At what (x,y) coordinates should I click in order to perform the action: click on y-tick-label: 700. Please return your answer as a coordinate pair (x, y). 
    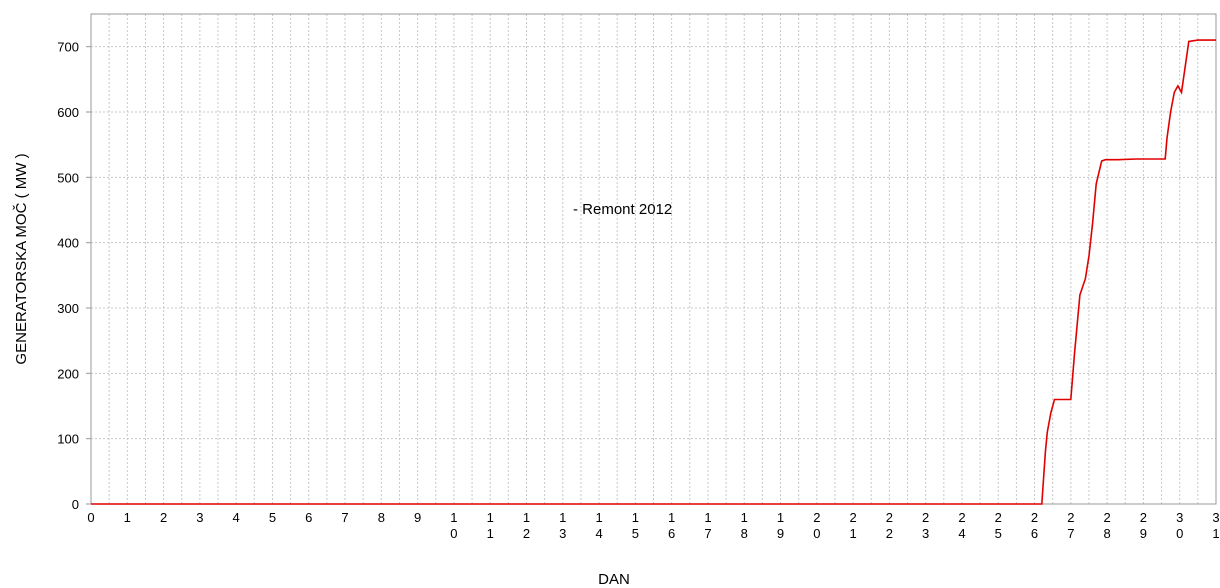
    Looking at the image, I should click on (68, 47).